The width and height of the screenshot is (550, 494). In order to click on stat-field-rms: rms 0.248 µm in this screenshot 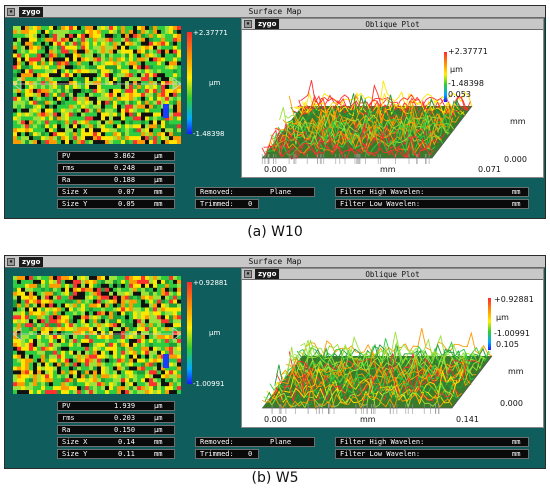, I will do `click(116, 168)`.